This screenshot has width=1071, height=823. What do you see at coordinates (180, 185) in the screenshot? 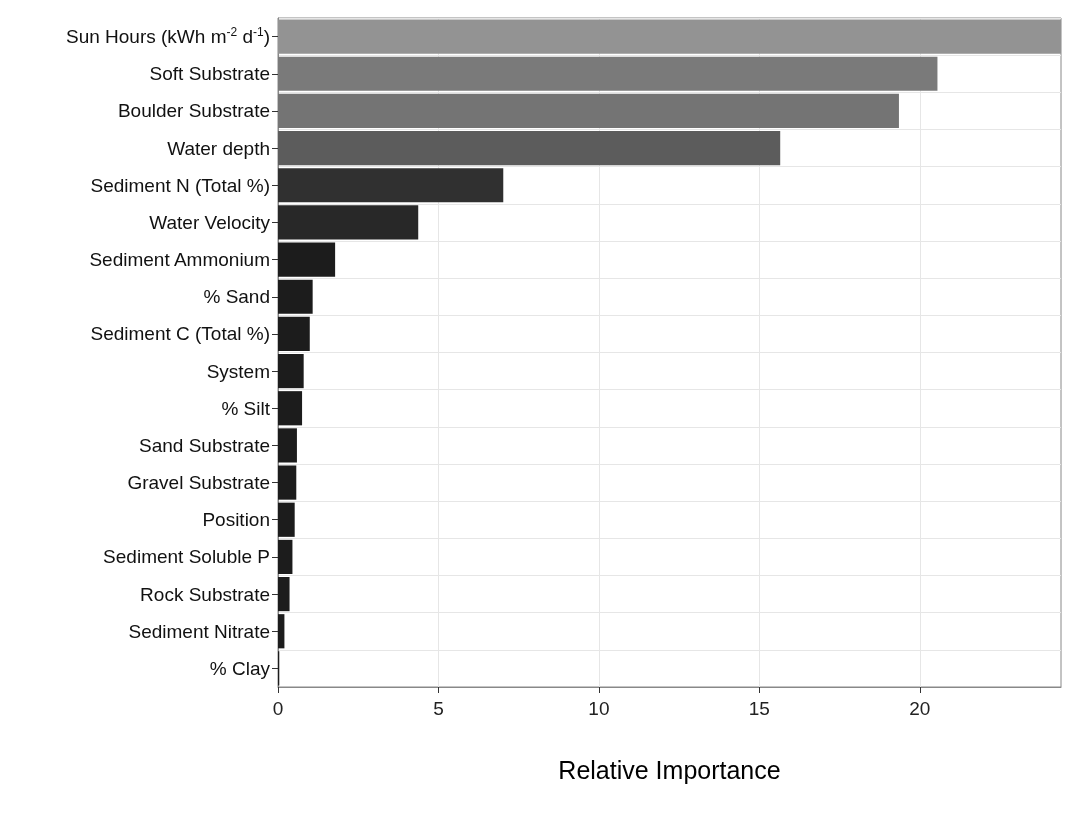
I see `y-tick-label: Sediment N (Total %)` at bounding box center [180, 185].